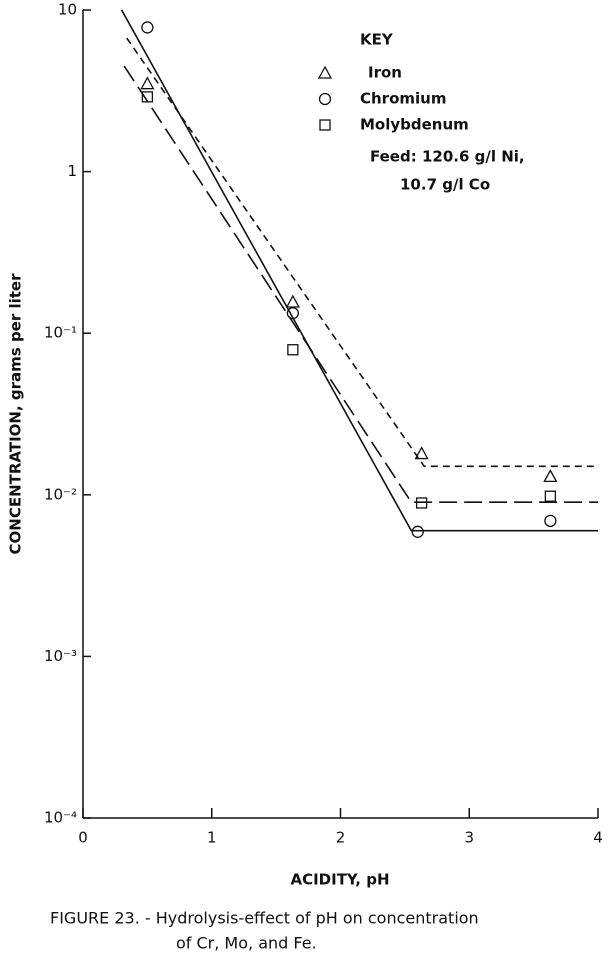  Describe the element at coordinates (72, 171) in the screenshot. I see `y-tick-label: 1` at that location.